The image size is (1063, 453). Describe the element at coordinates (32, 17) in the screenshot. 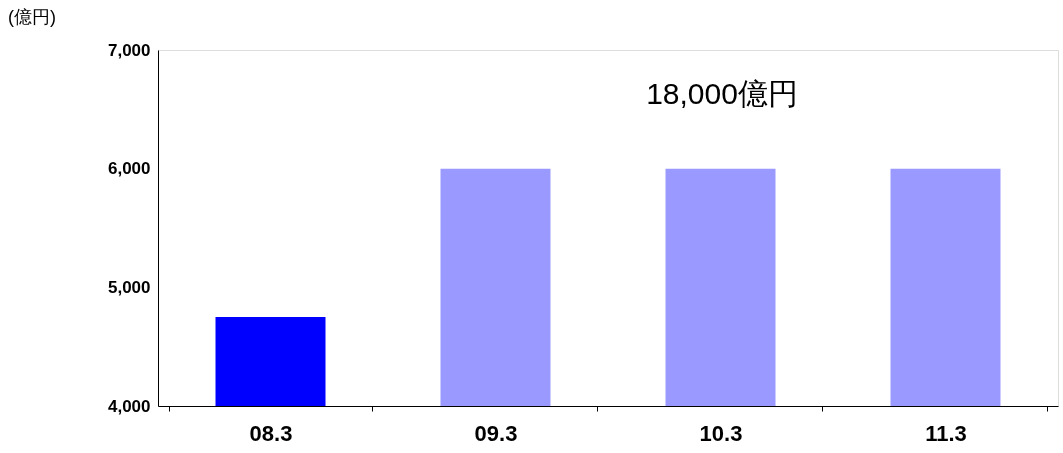

I see `y-axis-title: (億円)` at that location.